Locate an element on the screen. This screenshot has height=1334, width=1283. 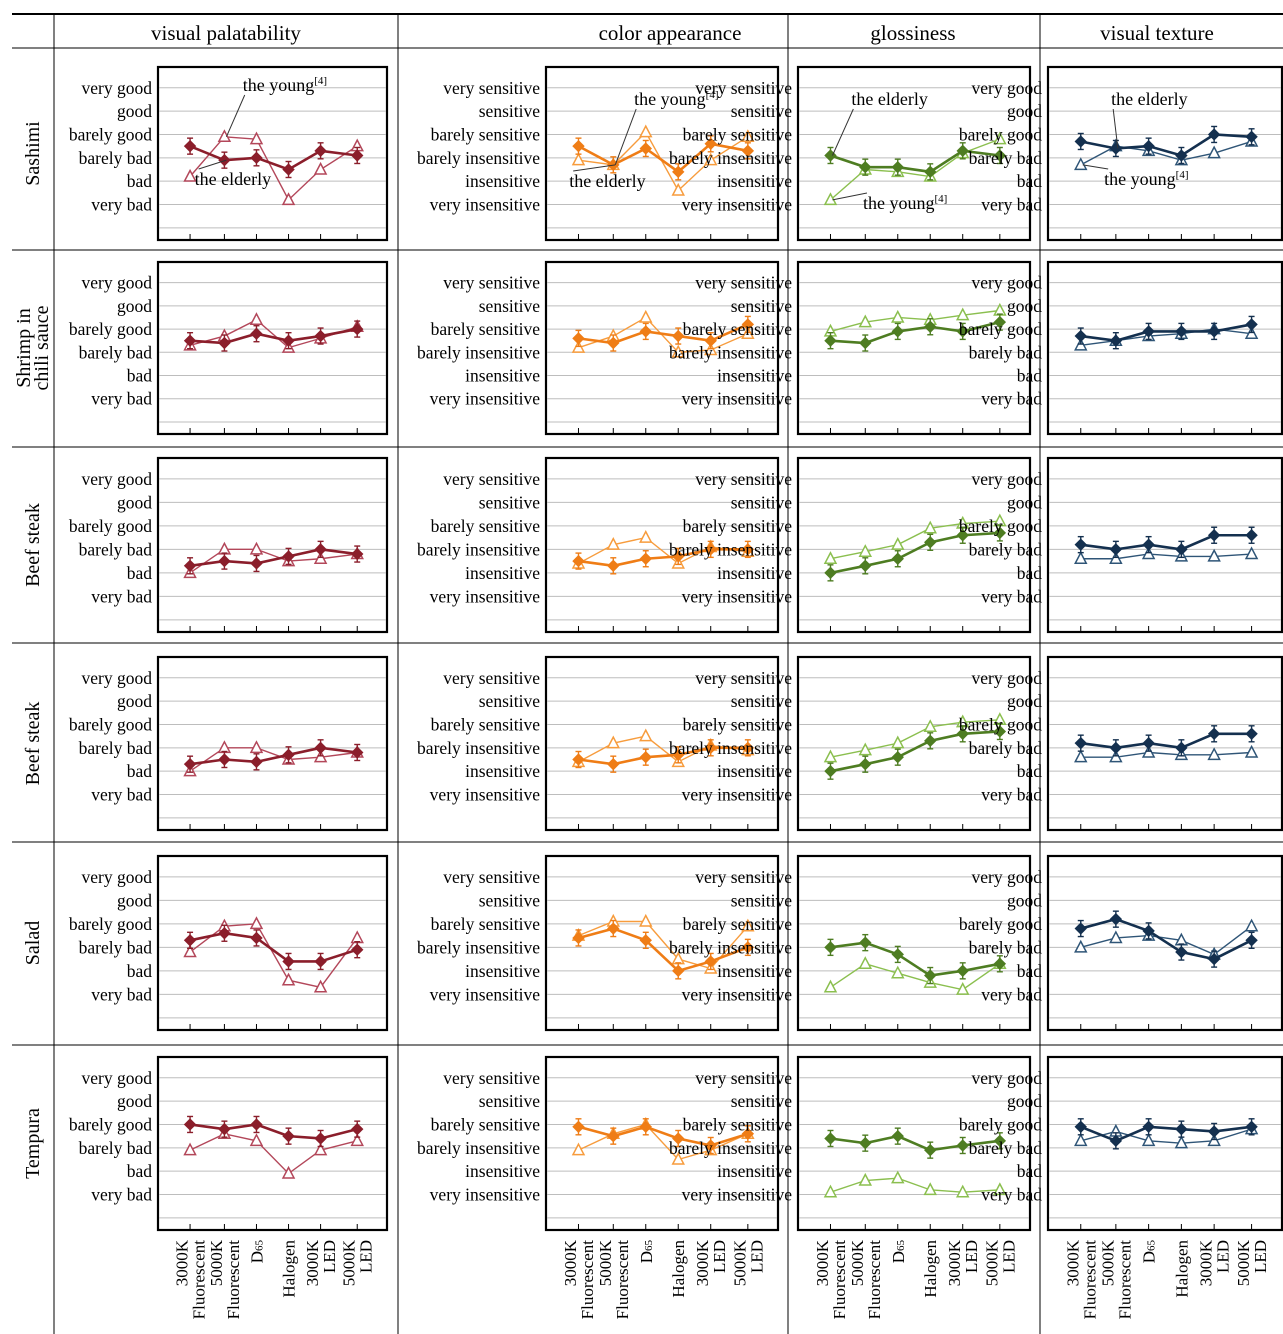
x-tick-label-line: D65 is located at coordinates (646, 1252).